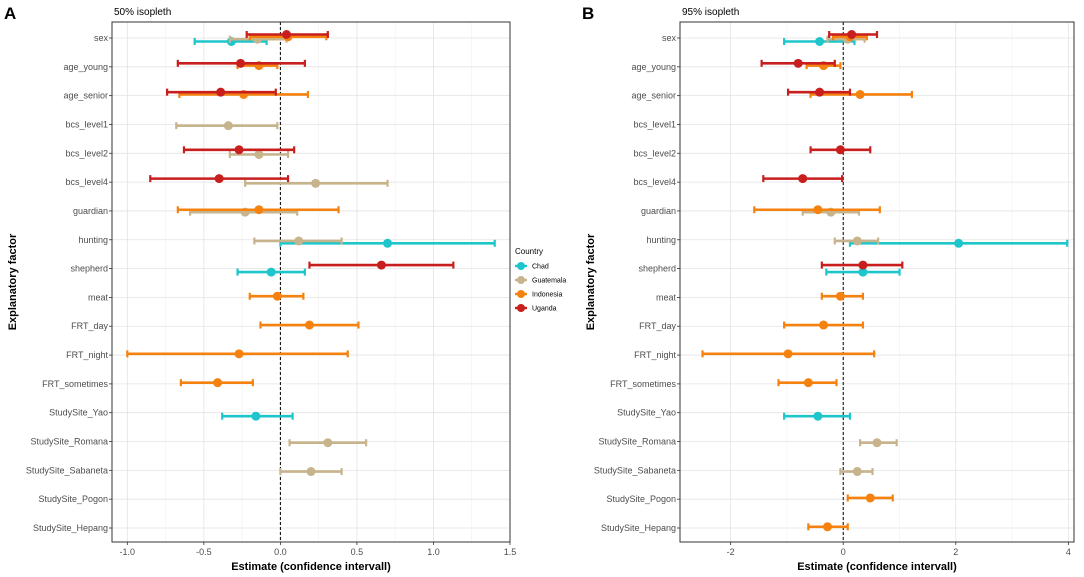 The image size is (1084, 577). What do you see at coordinates (731, 552) in the screenshot?
I see `x-tick-label: -2` at bounding box center [731, 552].